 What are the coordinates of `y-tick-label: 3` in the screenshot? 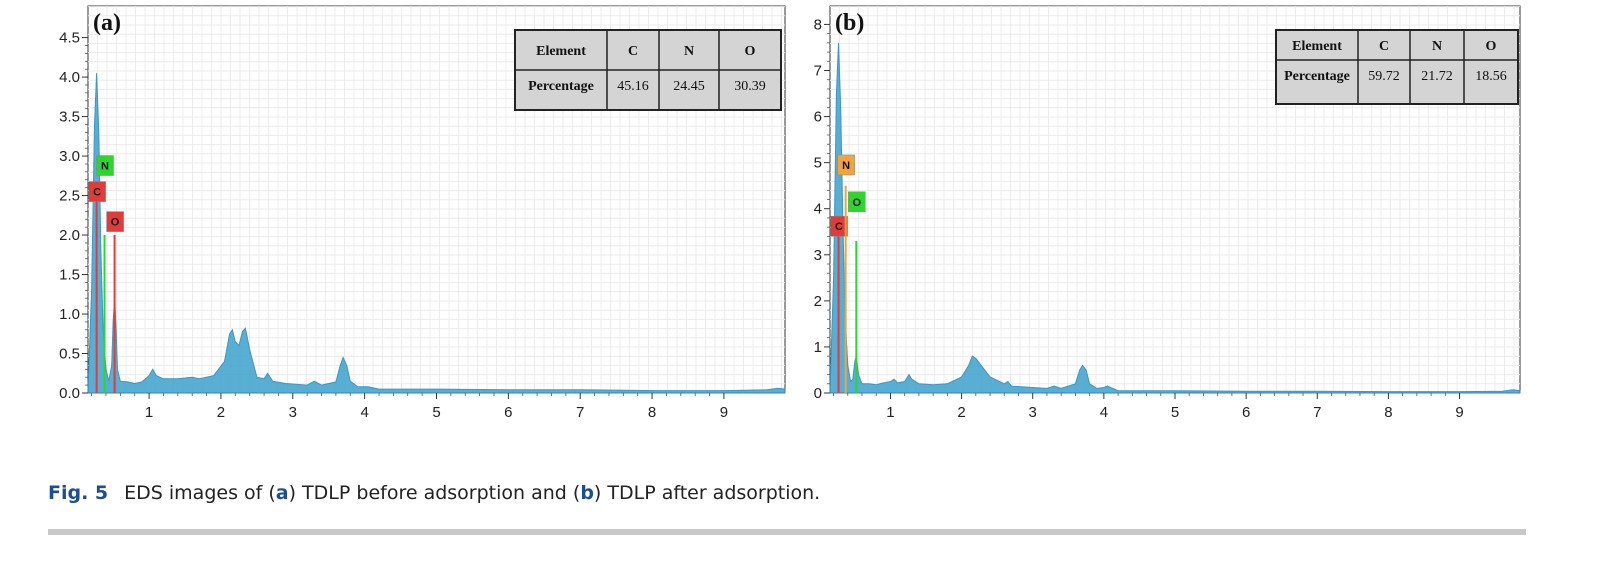 It's located at (818, 255).